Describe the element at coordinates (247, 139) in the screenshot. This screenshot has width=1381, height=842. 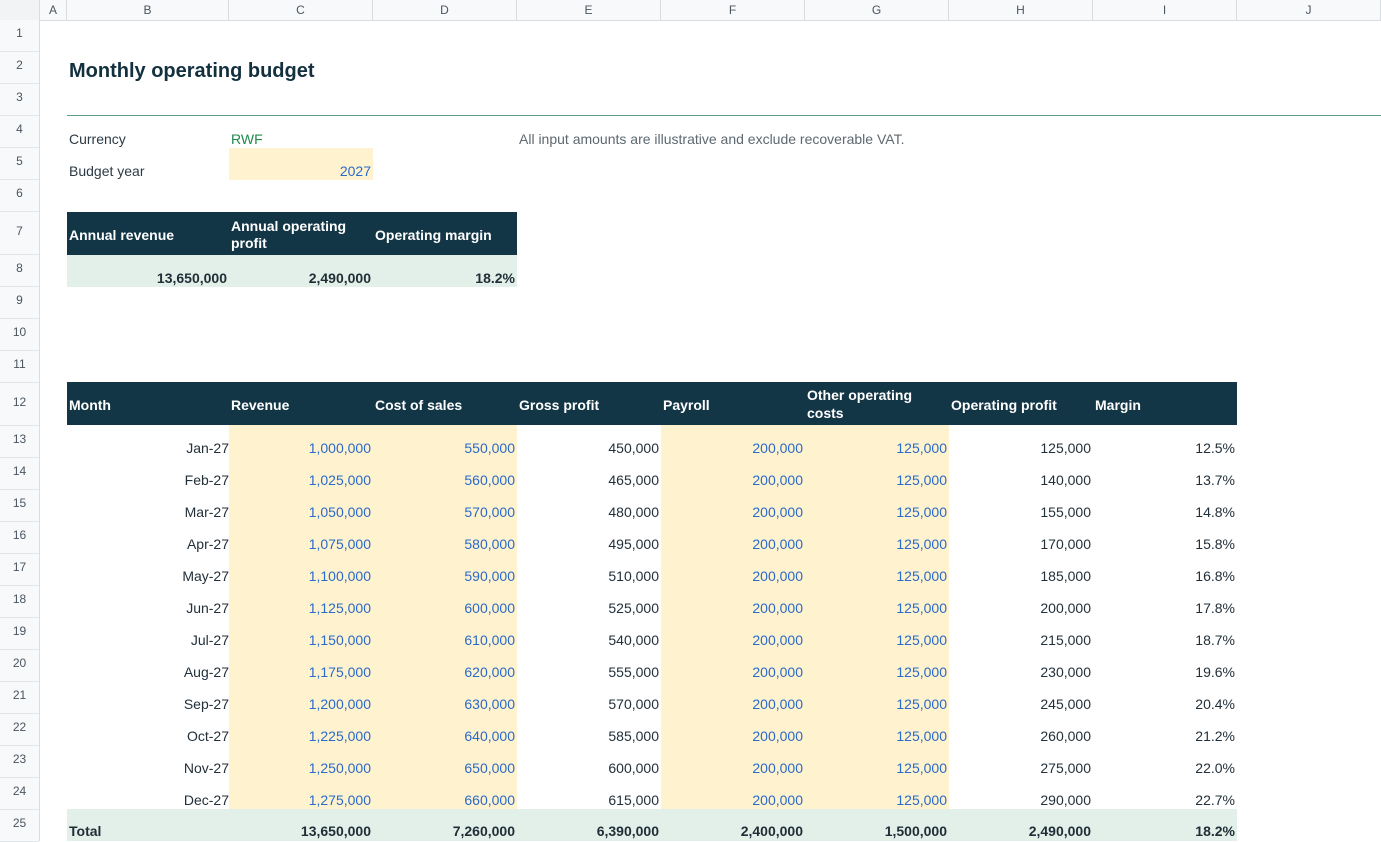
I see `currency-value: RWF` at that location.